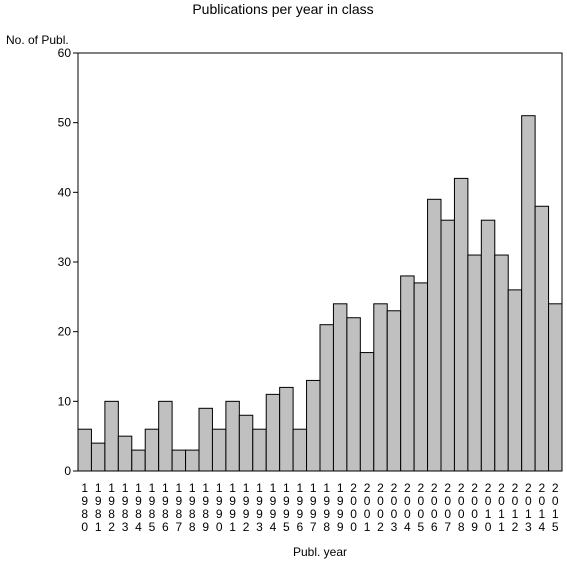 The image size is (567, 567). What do you see at coordinates (259, 450) in the screenshot?
I see `bar-1993` at bounding box center [259, 450].